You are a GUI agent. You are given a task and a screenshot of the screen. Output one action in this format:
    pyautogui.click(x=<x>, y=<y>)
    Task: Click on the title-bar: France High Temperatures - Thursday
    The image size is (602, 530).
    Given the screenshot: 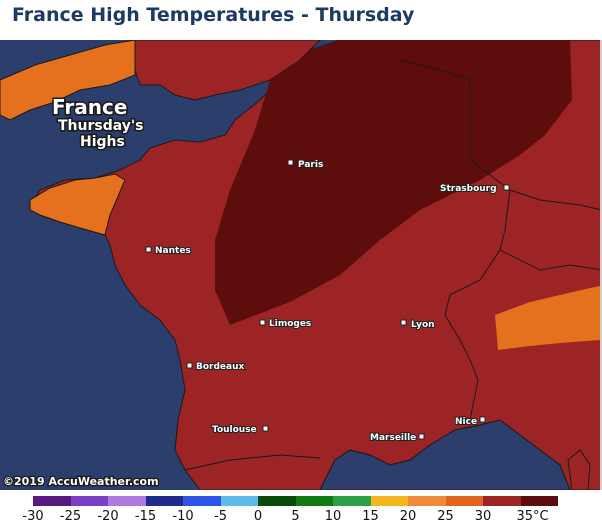 What is the action you would take?
    pyautogui.click(x=301, y=20)
    